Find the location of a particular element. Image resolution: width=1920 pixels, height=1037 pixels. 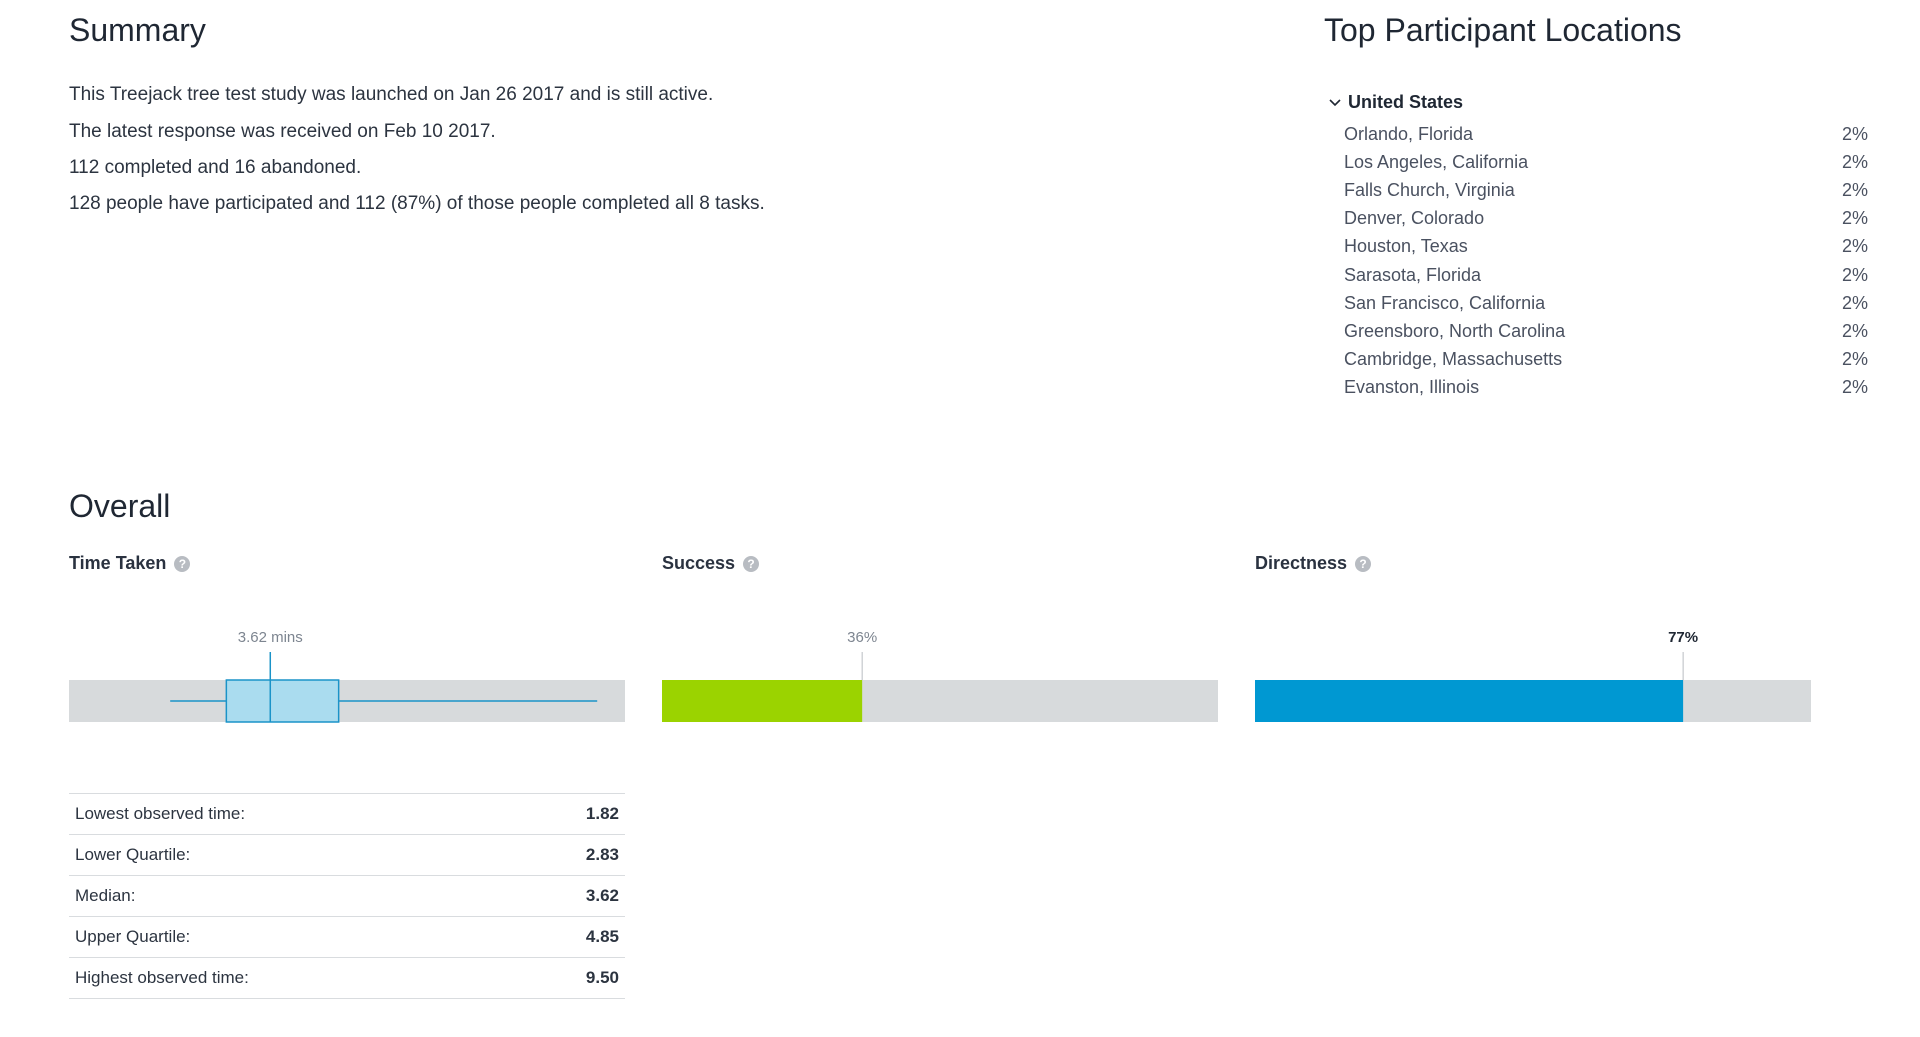

directness-panel: Directness ? 02040608010077% is located at coordinates (1533, 637).